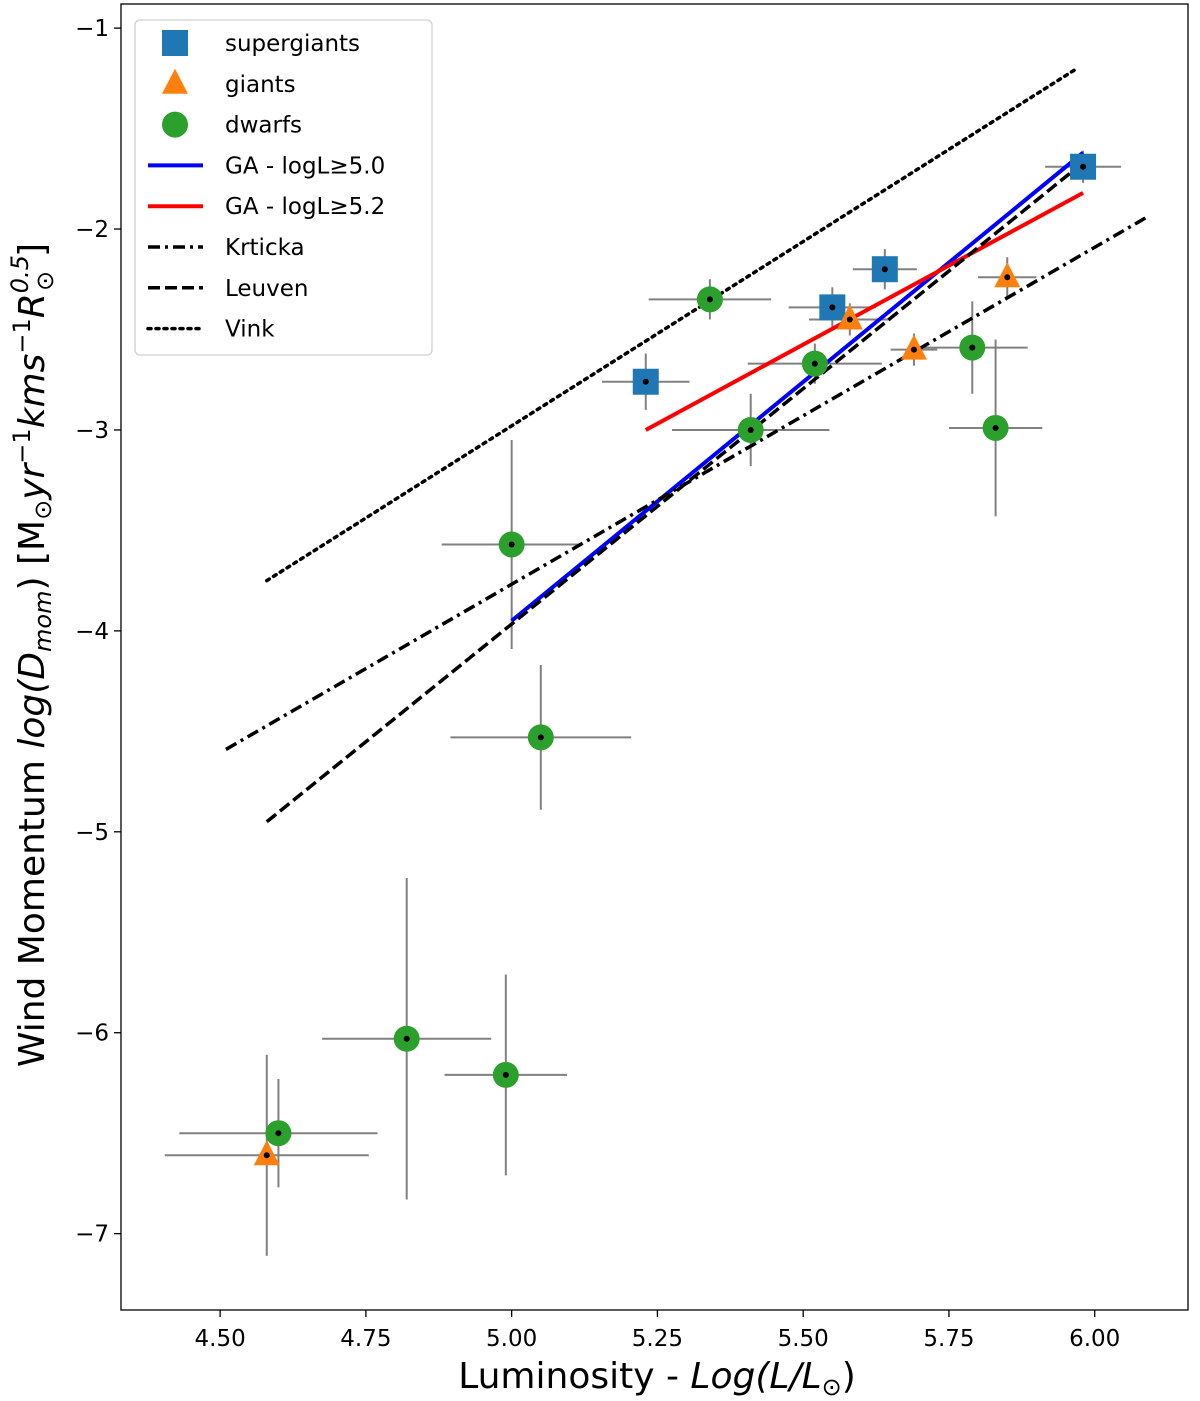  What do you see at coordinates (92, 29) in the screenshot?
I see `y-tick-label: −1` at bounding box center [92, 29].